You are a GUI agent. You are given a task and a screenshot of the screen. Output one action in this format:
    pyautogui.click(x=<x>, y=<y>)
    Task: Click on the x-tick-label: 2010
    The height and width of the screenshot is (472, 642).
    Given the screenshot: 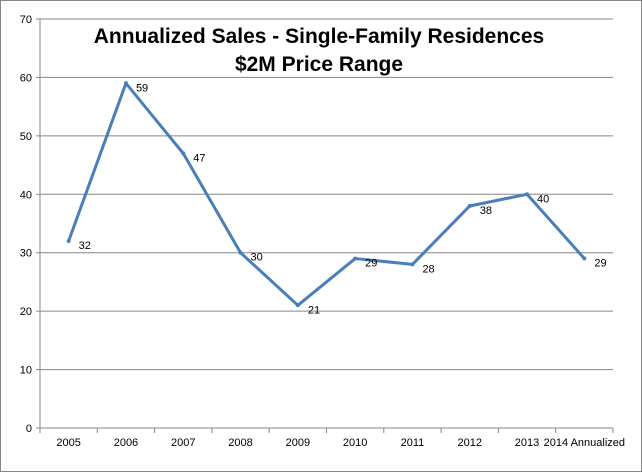 What is the action you would take?
    pyautogui.click(x=355, y=443)
    